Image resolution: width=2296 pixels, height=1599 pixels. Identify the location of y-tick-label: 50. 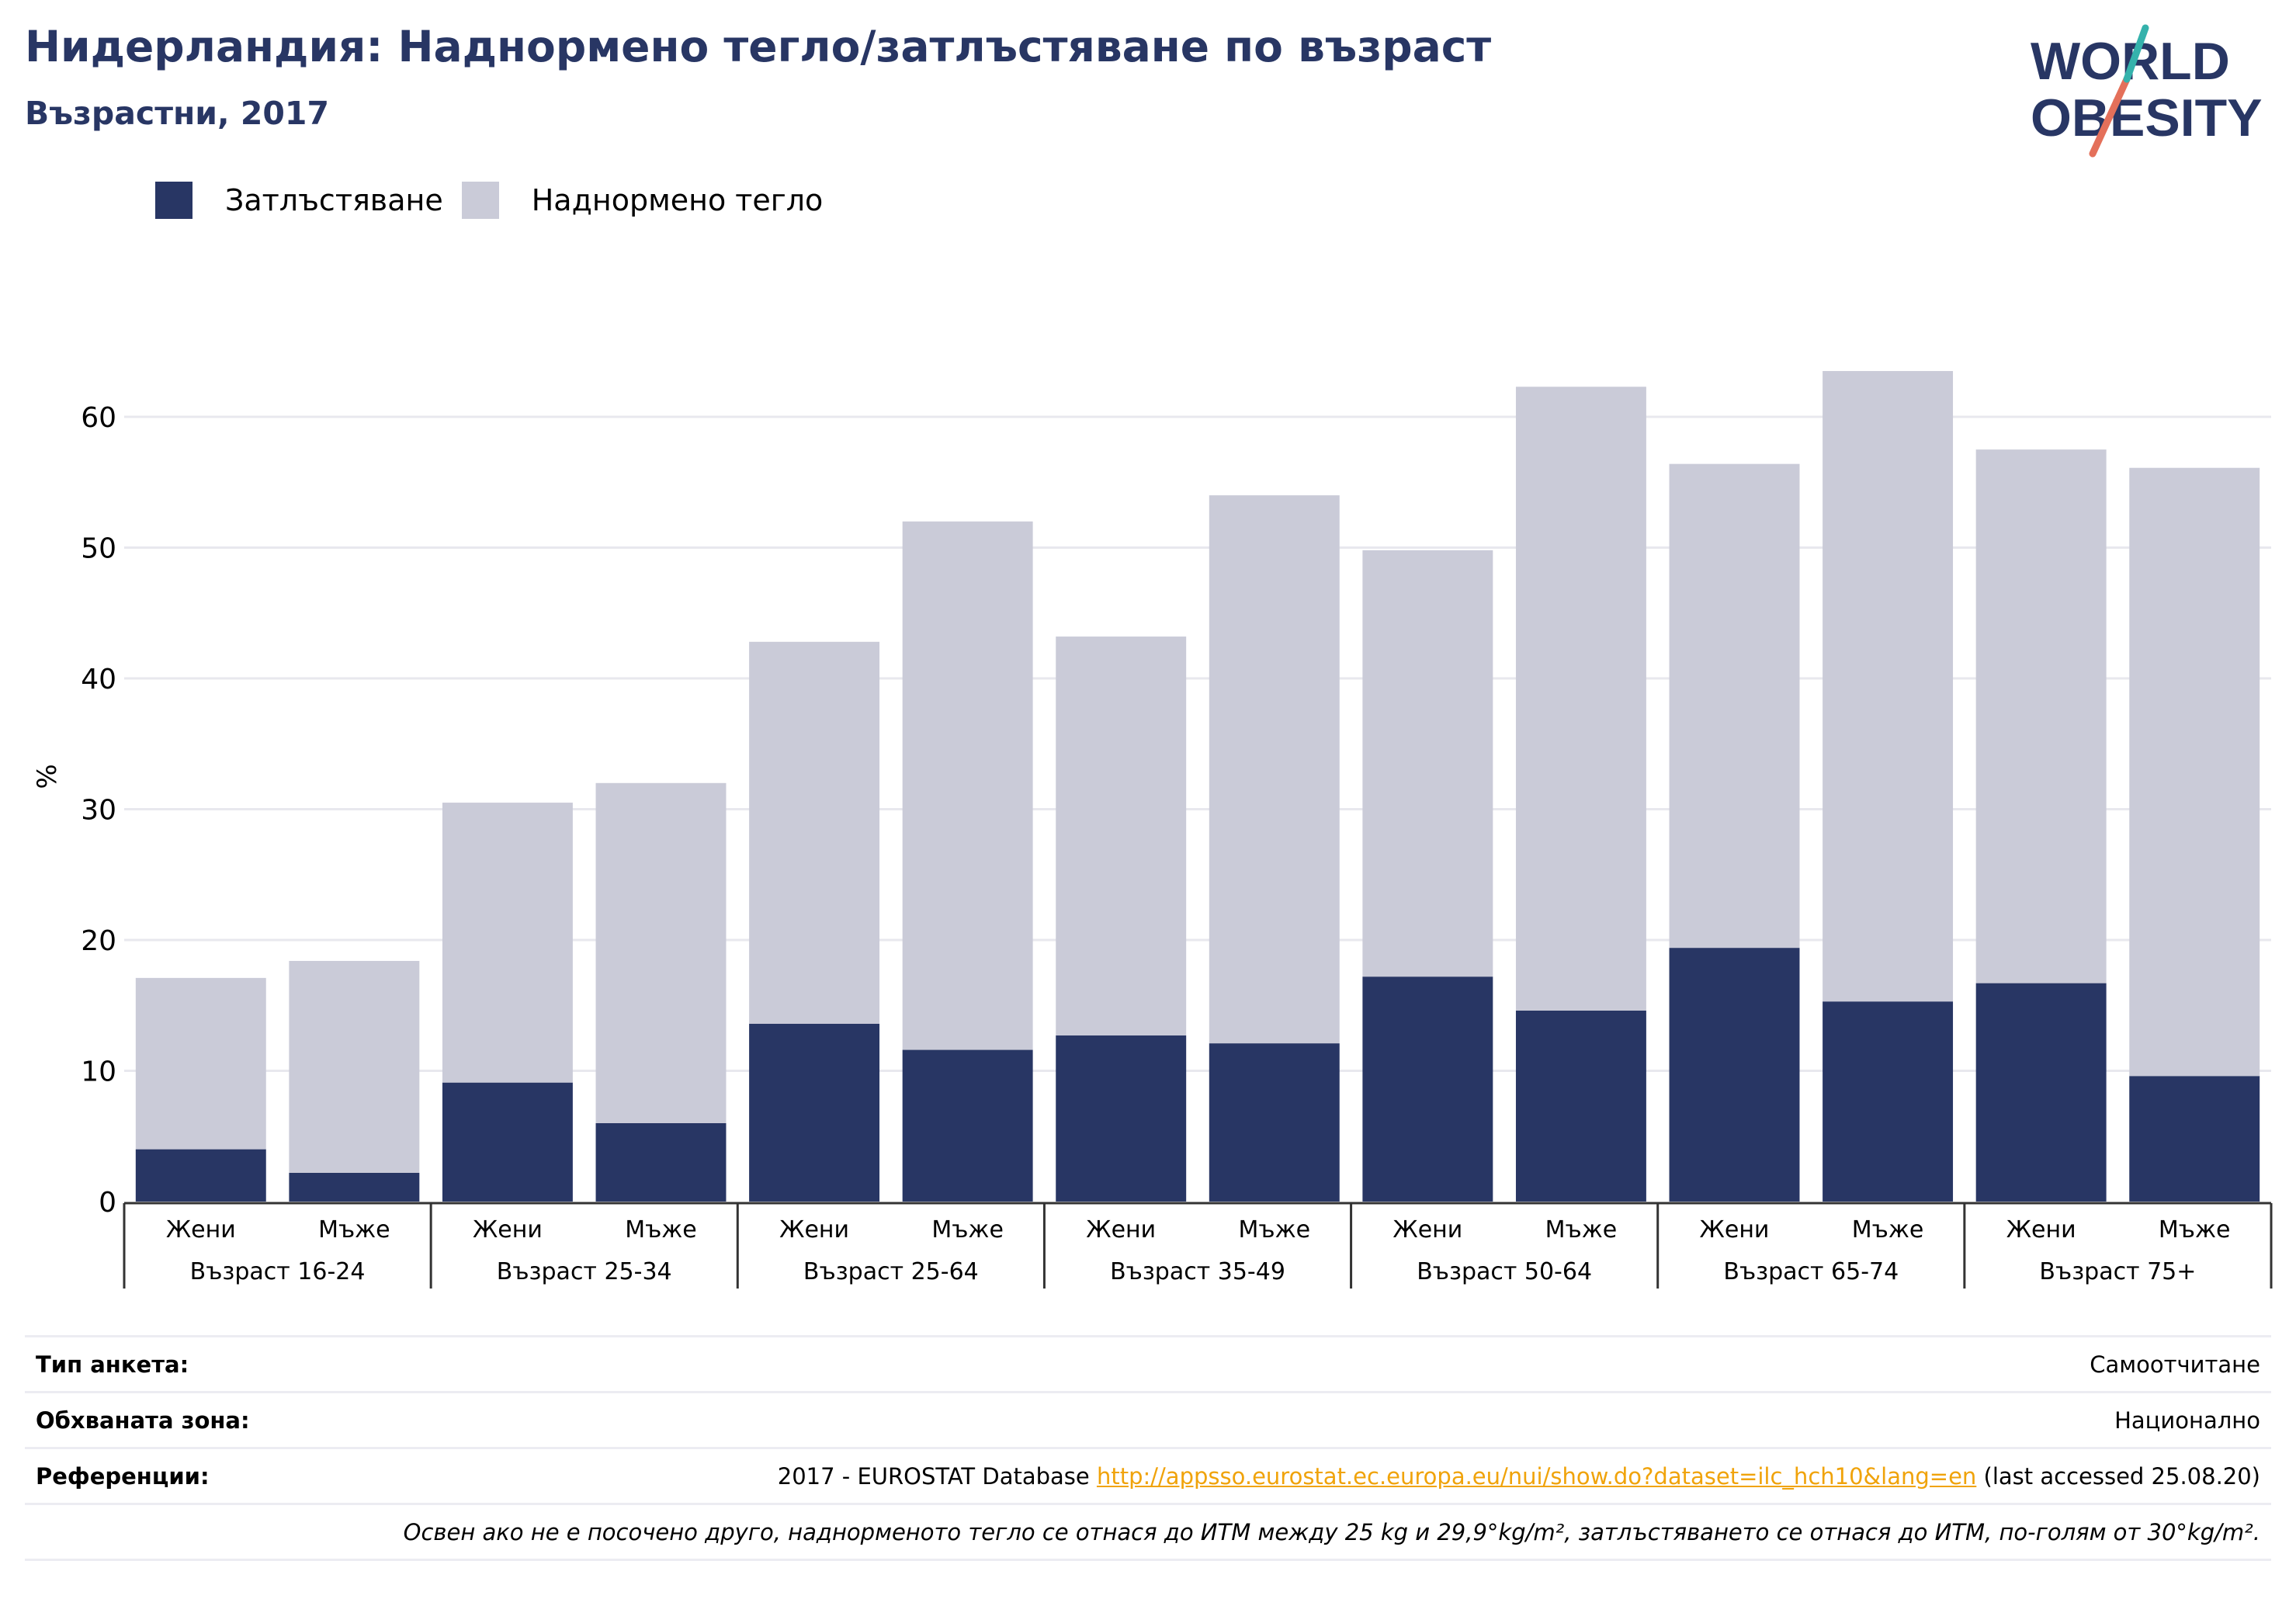
(98, 549).